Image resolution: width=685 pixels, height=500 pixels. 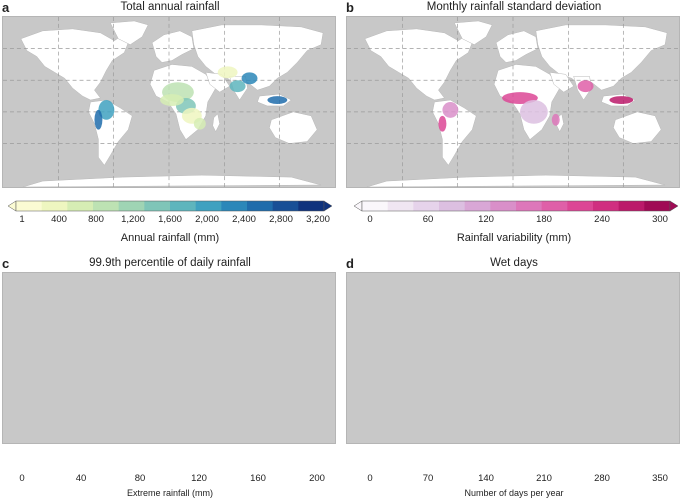 I want to click on panel-title: Monthly rainfall standard deviation, so click(x=514, y=7).